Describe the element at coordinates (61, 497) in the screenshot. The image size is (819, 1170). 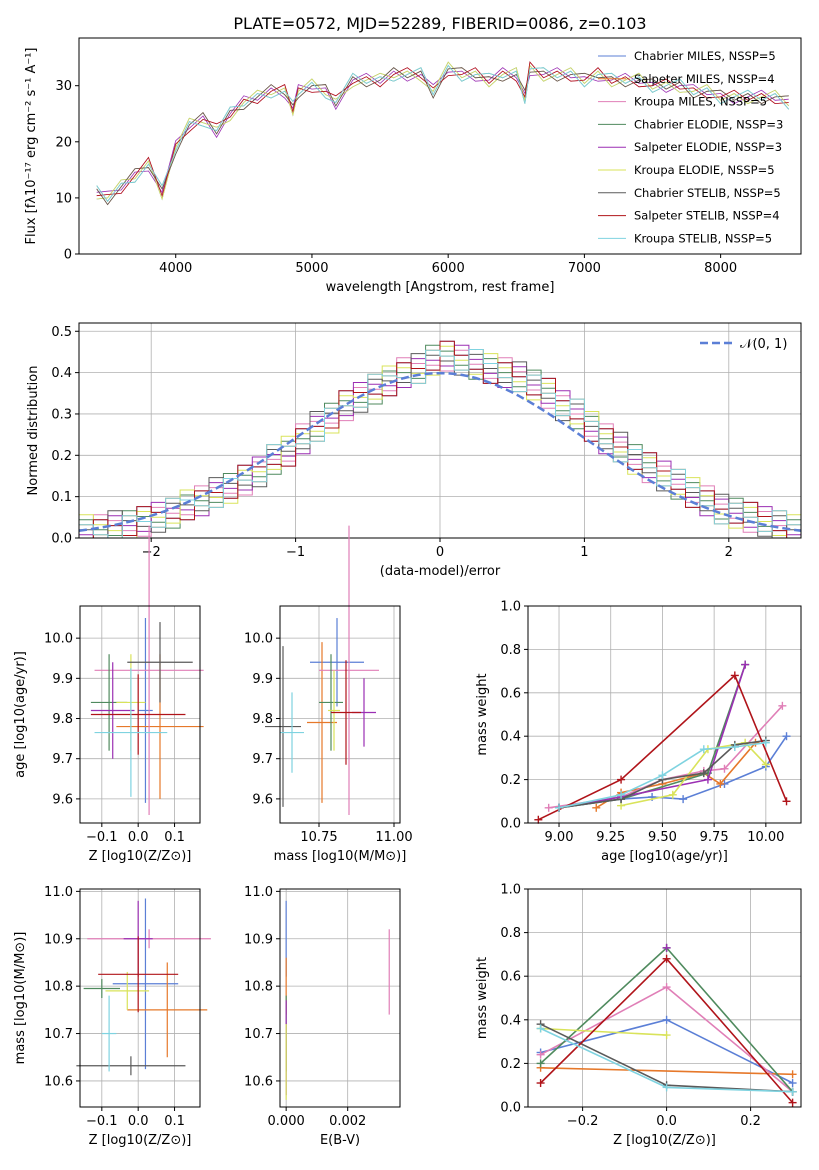
I see `y-tick-label: 0.1` at that location.